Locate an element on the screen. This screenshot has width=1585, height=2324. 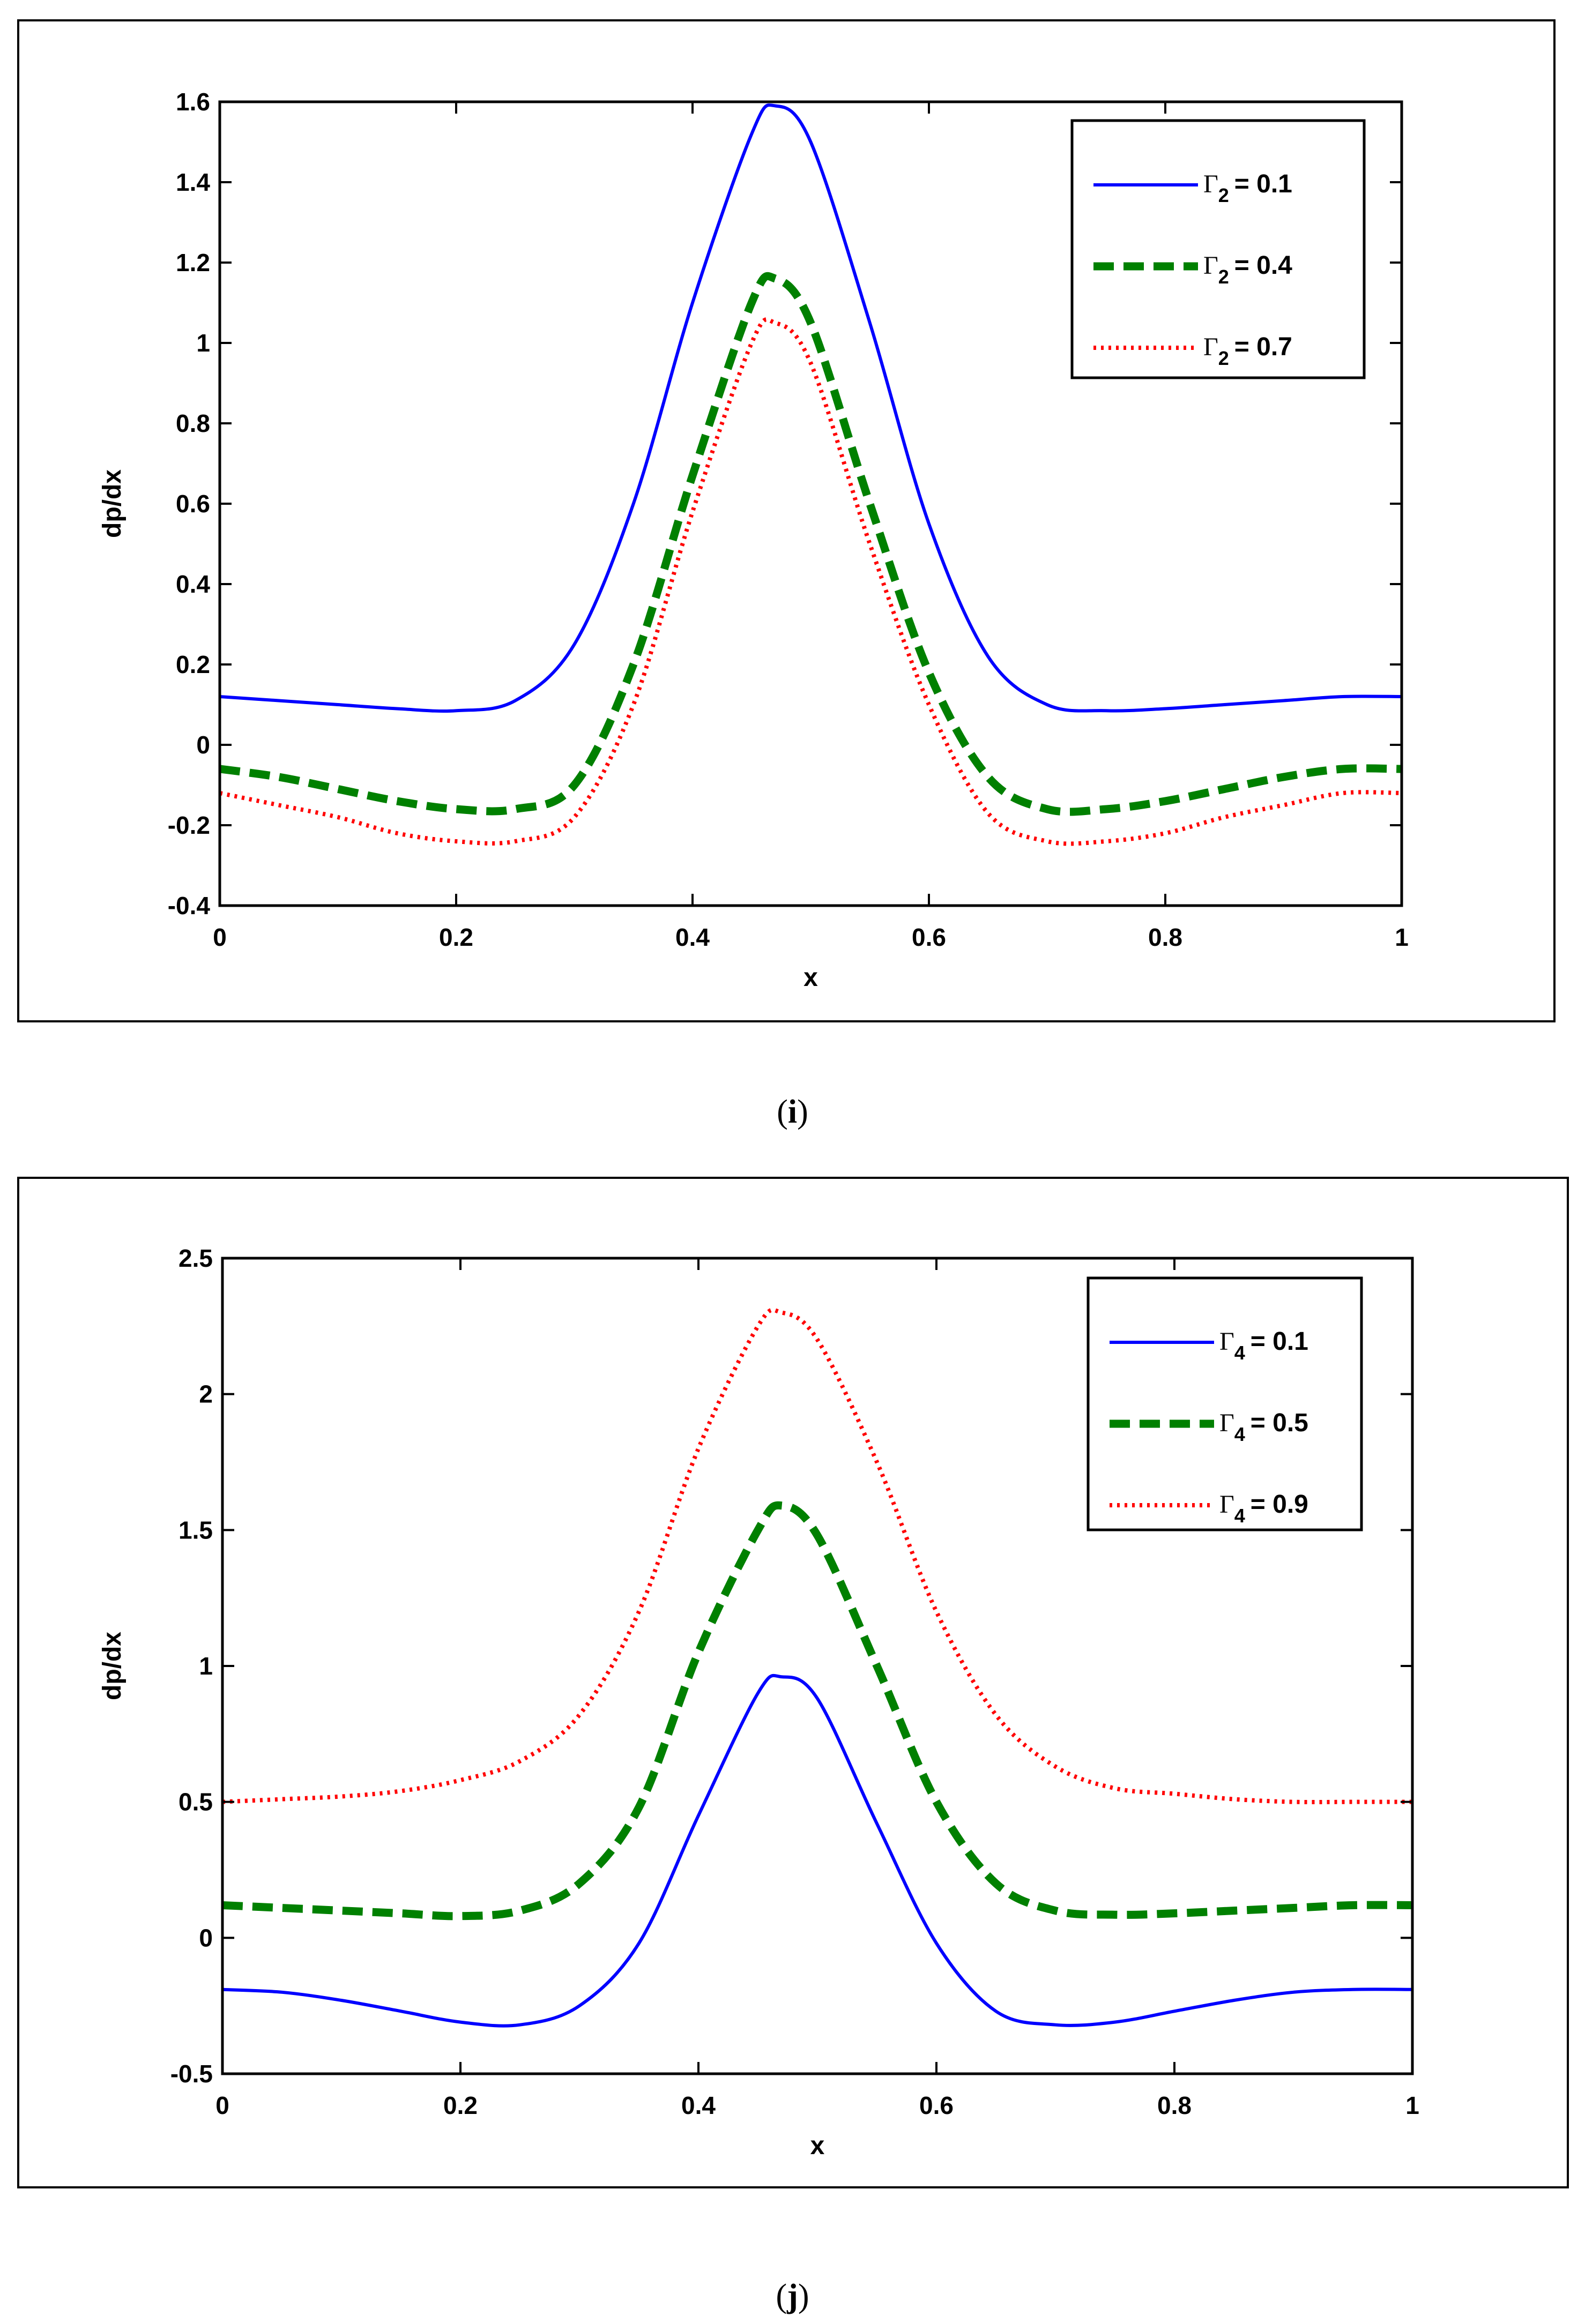
caption-j-label: j is located at coordinates (792, 2296).